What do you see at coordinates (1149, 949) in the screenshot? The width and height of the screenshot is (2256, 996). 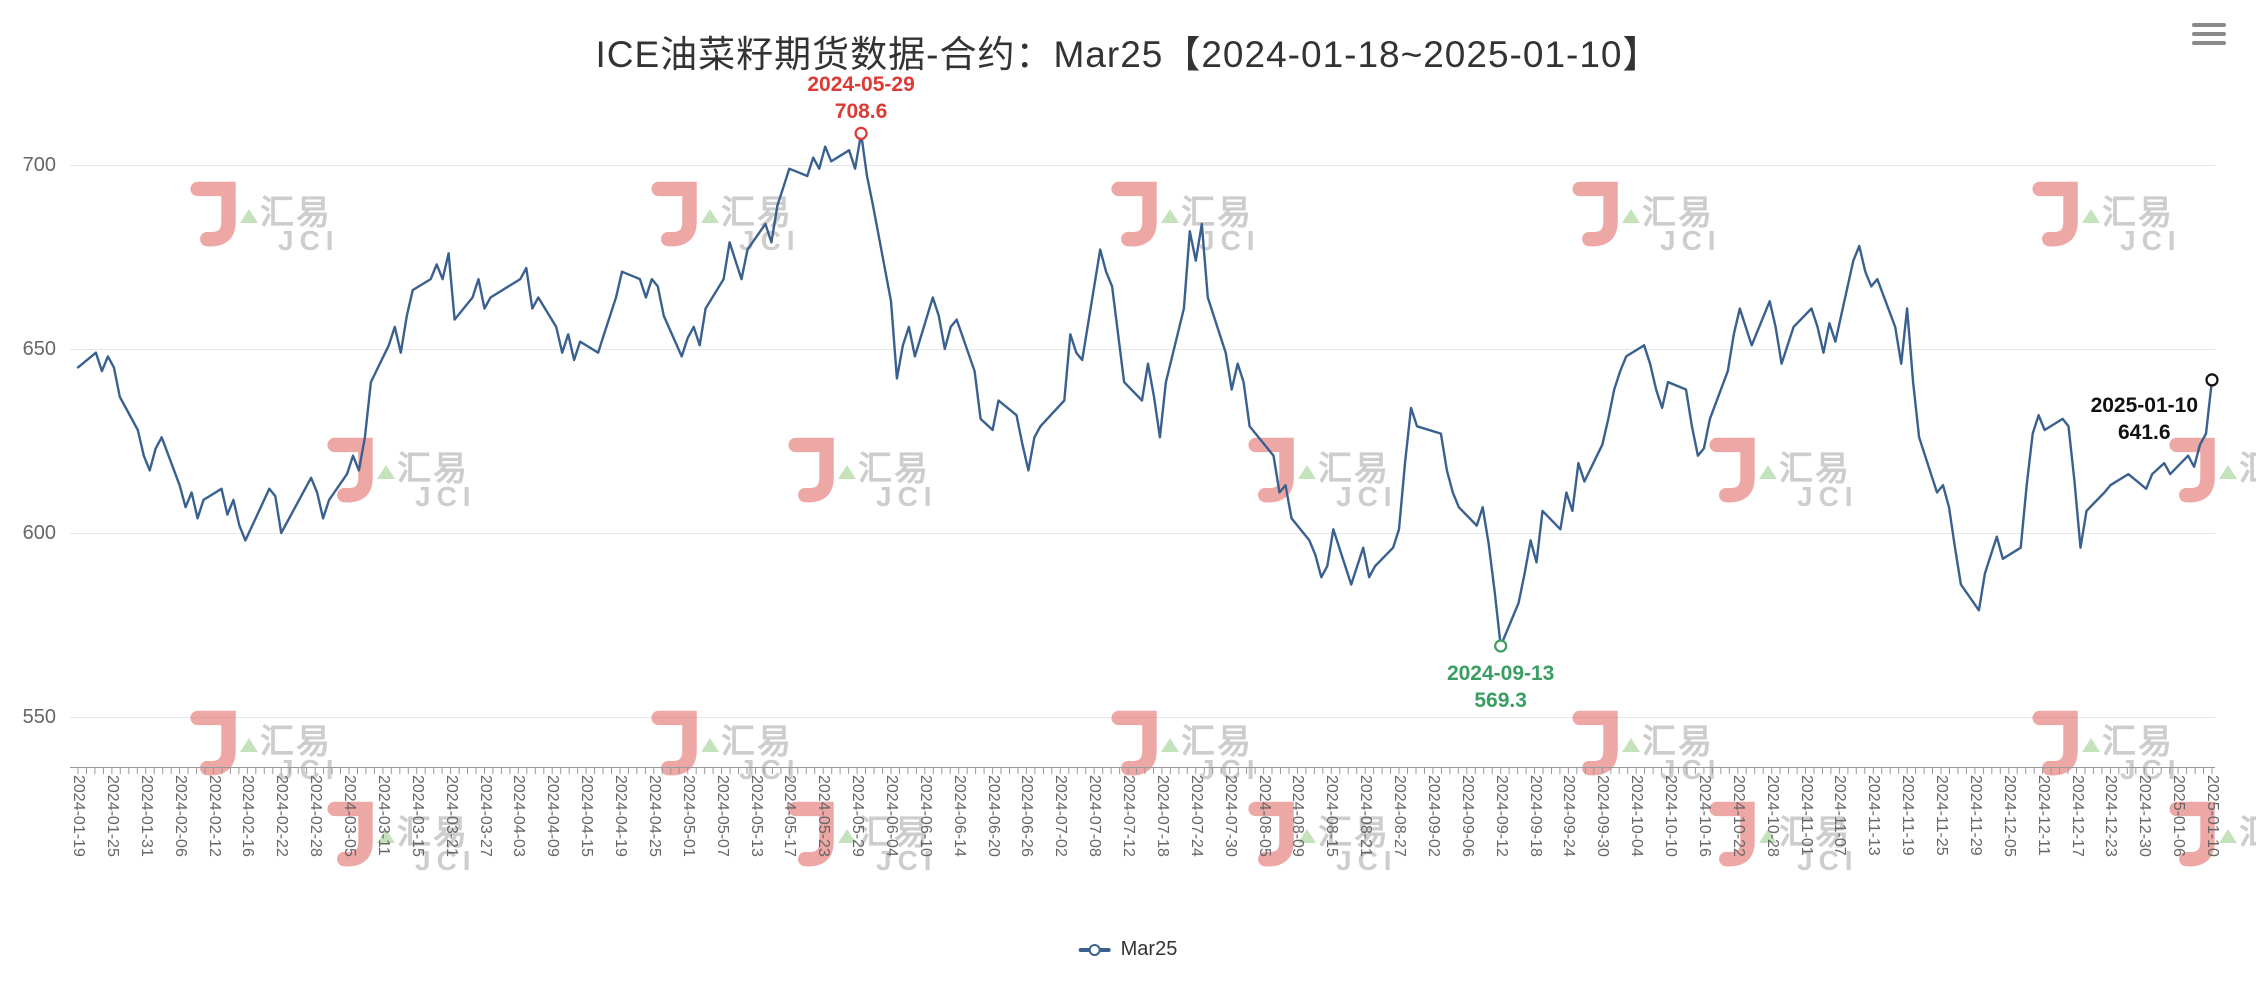 I see `legend-label: Mar25` at bounding box center [1149, 949].